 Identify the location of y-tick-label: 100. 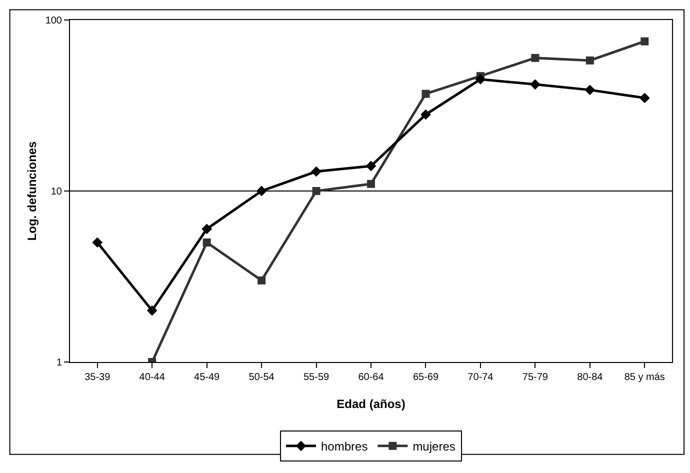
(53, 21).